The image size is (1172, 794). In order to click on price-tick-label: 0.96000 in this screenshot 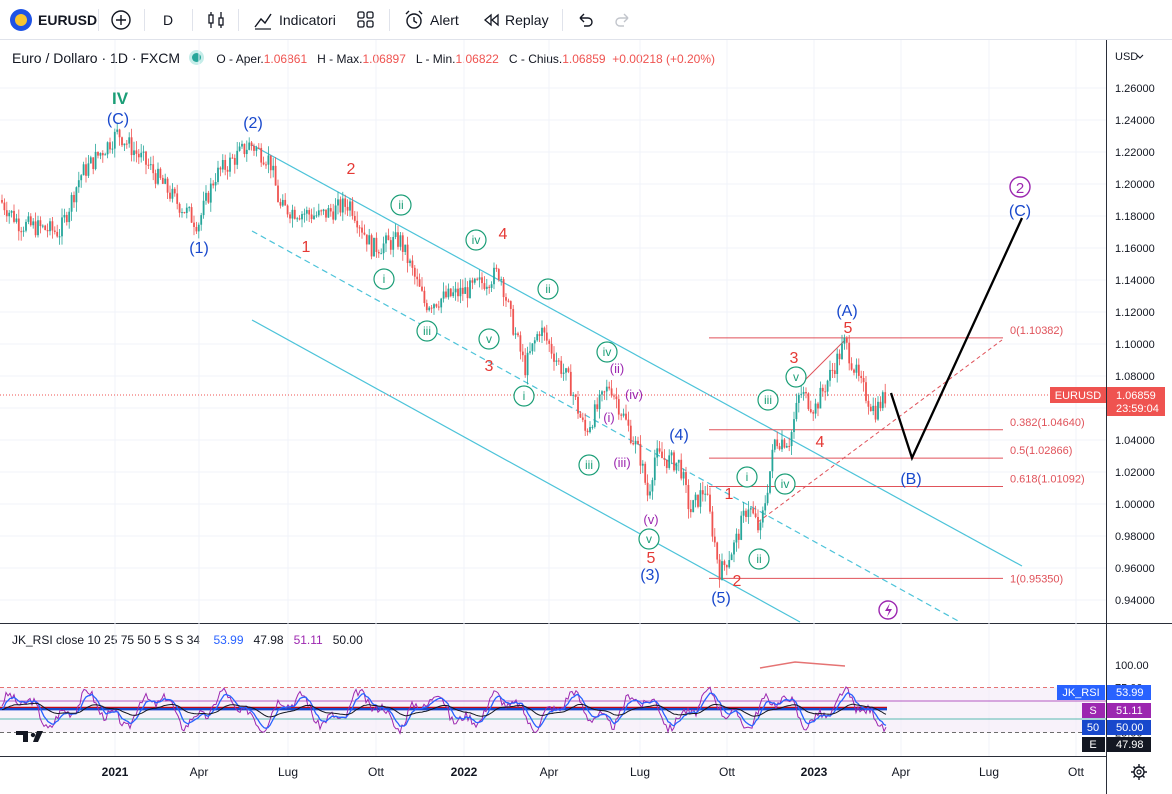, I will do `click(1135, 569)`.